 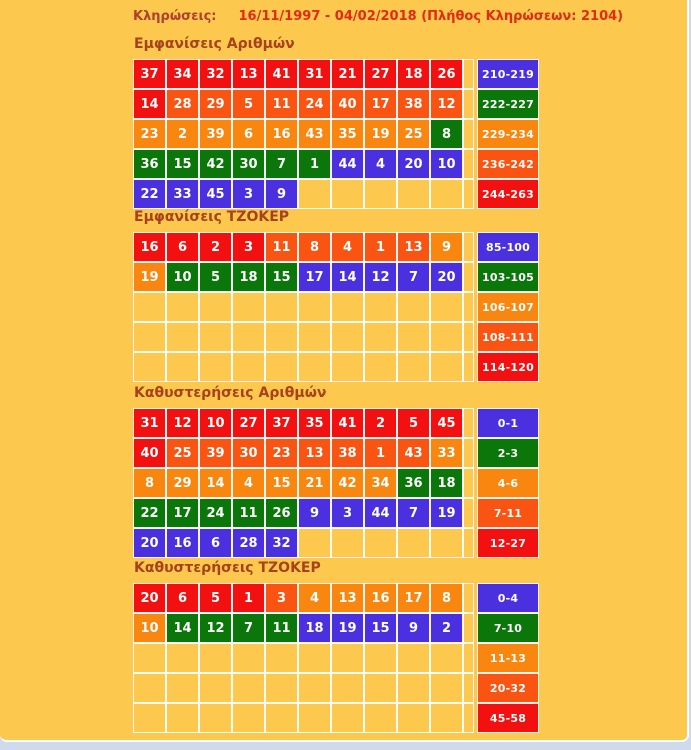 I want to click on number-cell: 41, so click(x=347, y=423).